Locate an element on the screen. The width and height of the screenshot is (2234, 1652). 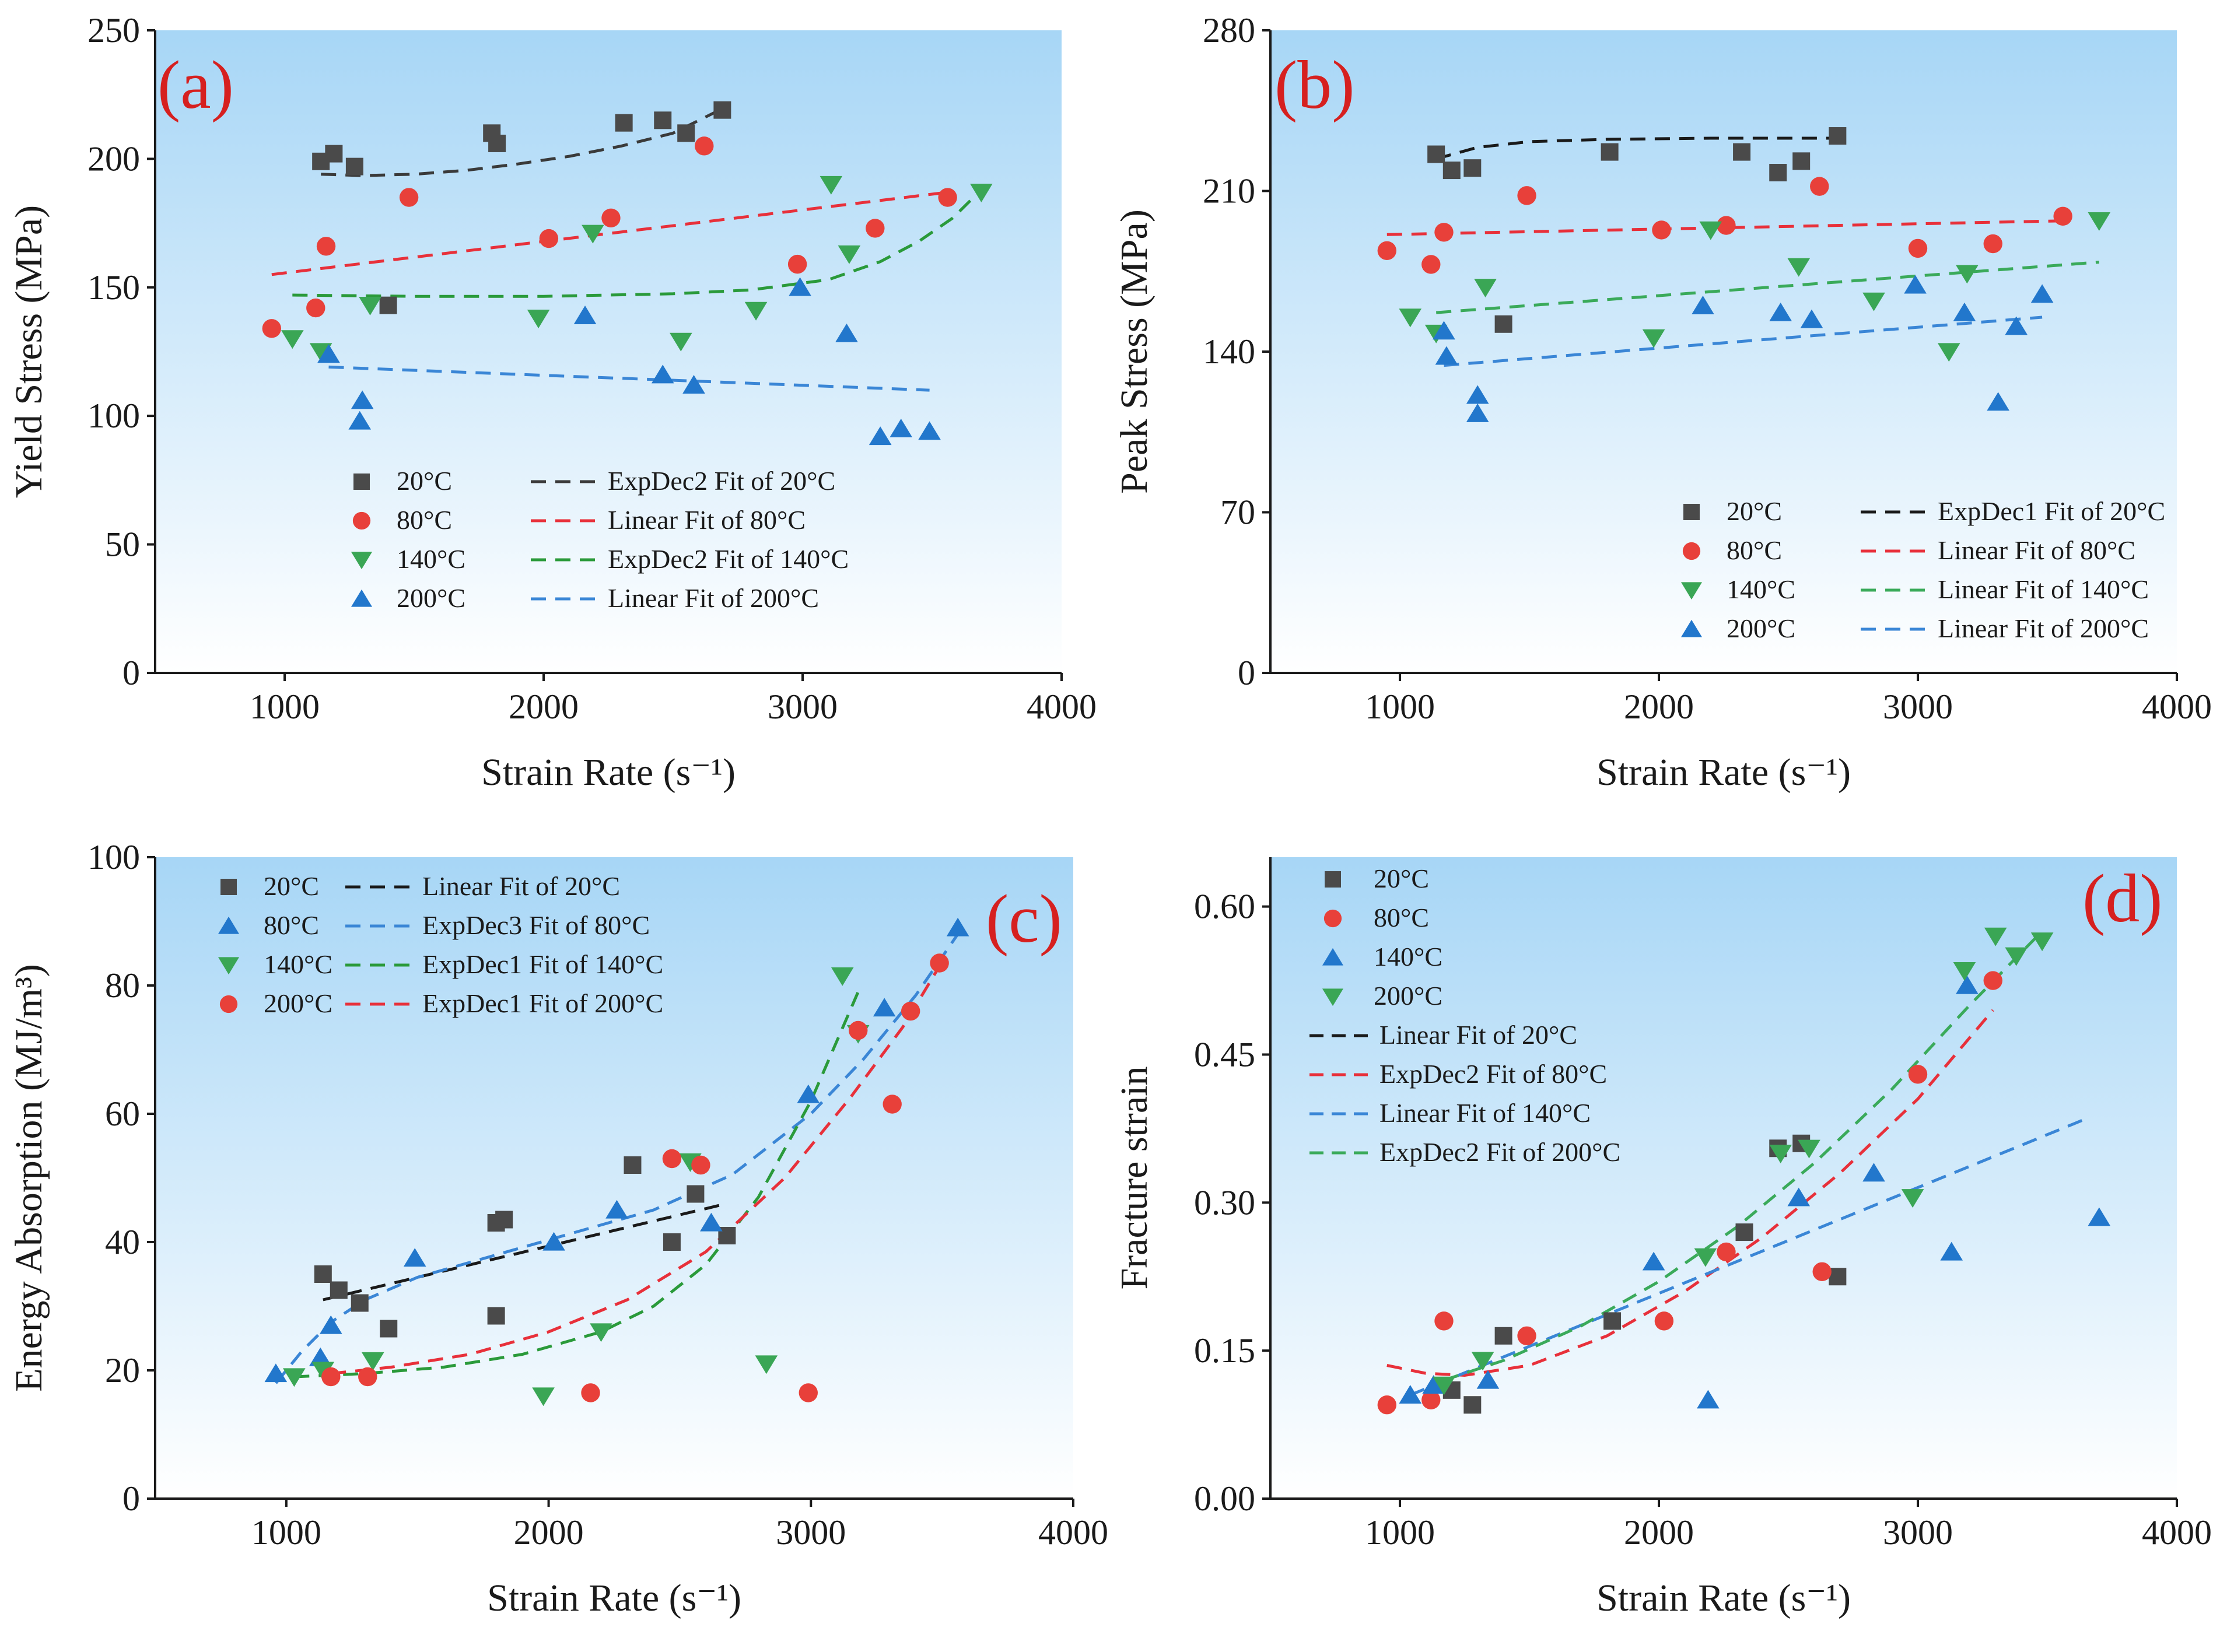
y-tick-label: 0 is located at coordinates (1246, 673).